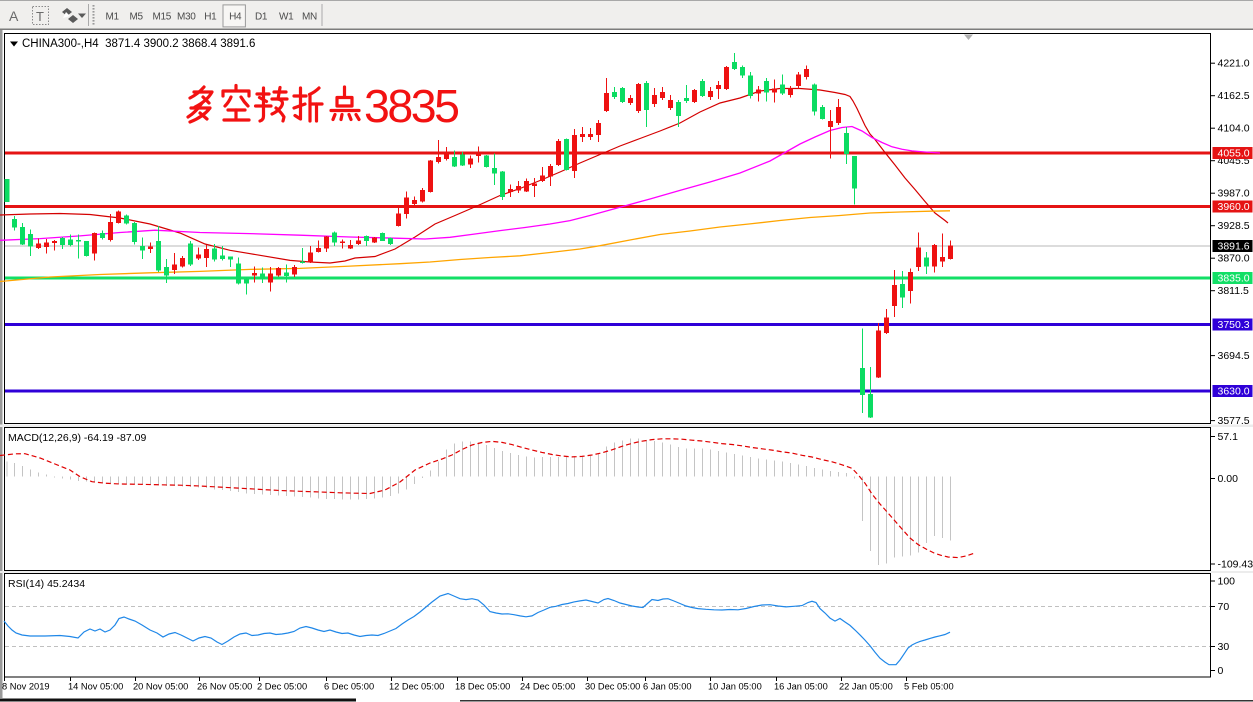 Image resolution: width=1253 pixels, height=702 pixels. What do you see at coordinates (1221, 671) in the screenshot?
I see `svg-text: 0` at bounding box center [1221, 671].